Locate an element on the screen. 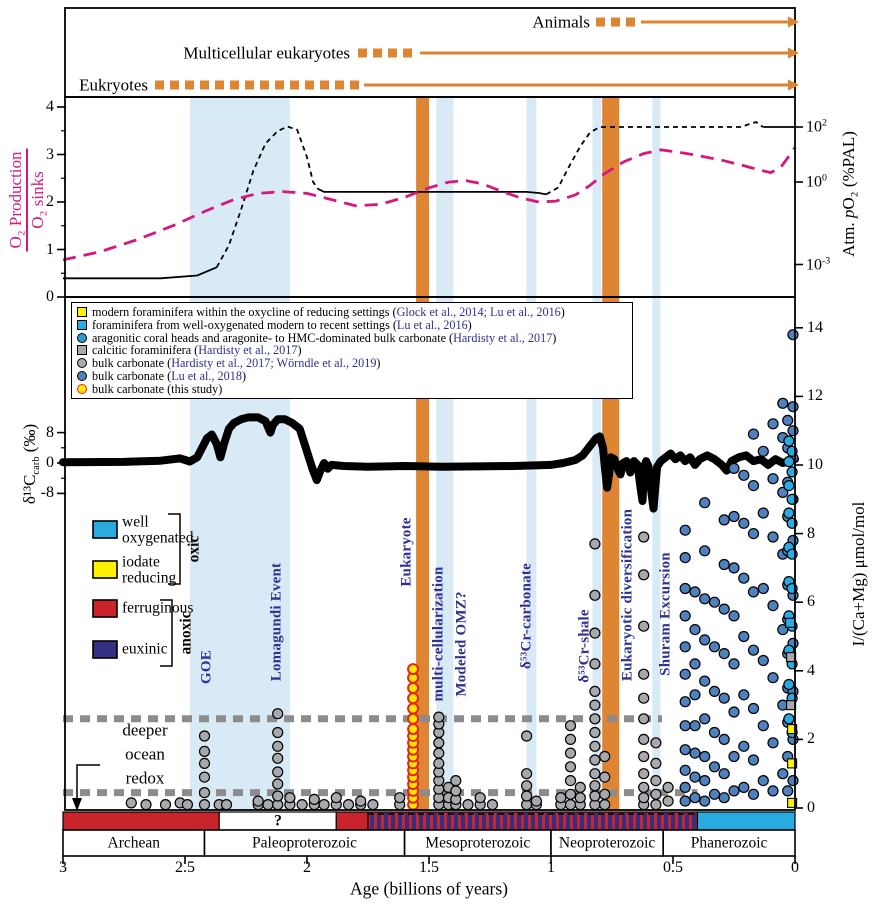 The image size is (883, 906). anoxic-bracket is located at coordinates (166, 633).